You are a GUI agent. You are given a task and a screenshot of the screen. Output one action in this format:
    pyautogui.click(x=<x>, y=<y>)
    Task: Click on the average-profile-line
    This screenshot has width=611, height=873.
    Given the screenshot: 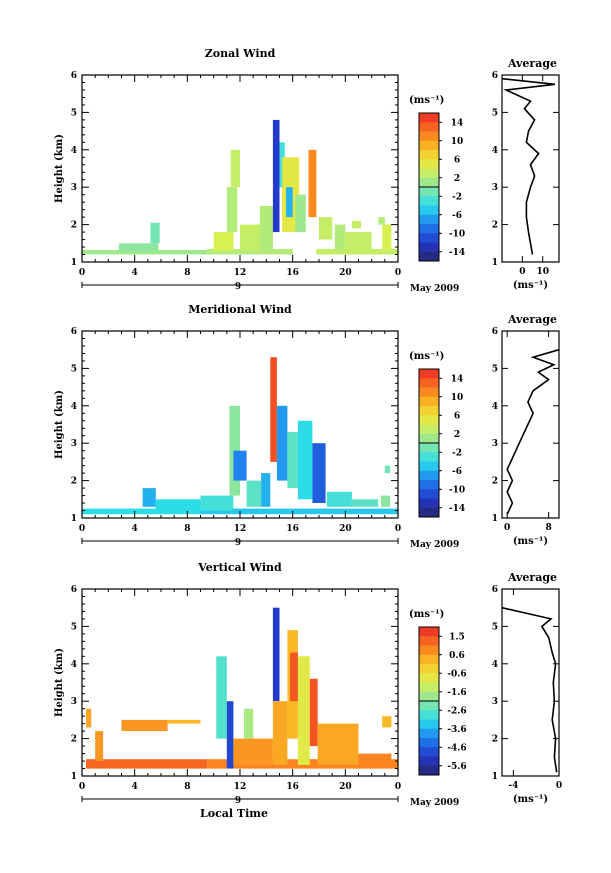 What is the action you would take?
    pyautogui.click(x=533, y=431)
    